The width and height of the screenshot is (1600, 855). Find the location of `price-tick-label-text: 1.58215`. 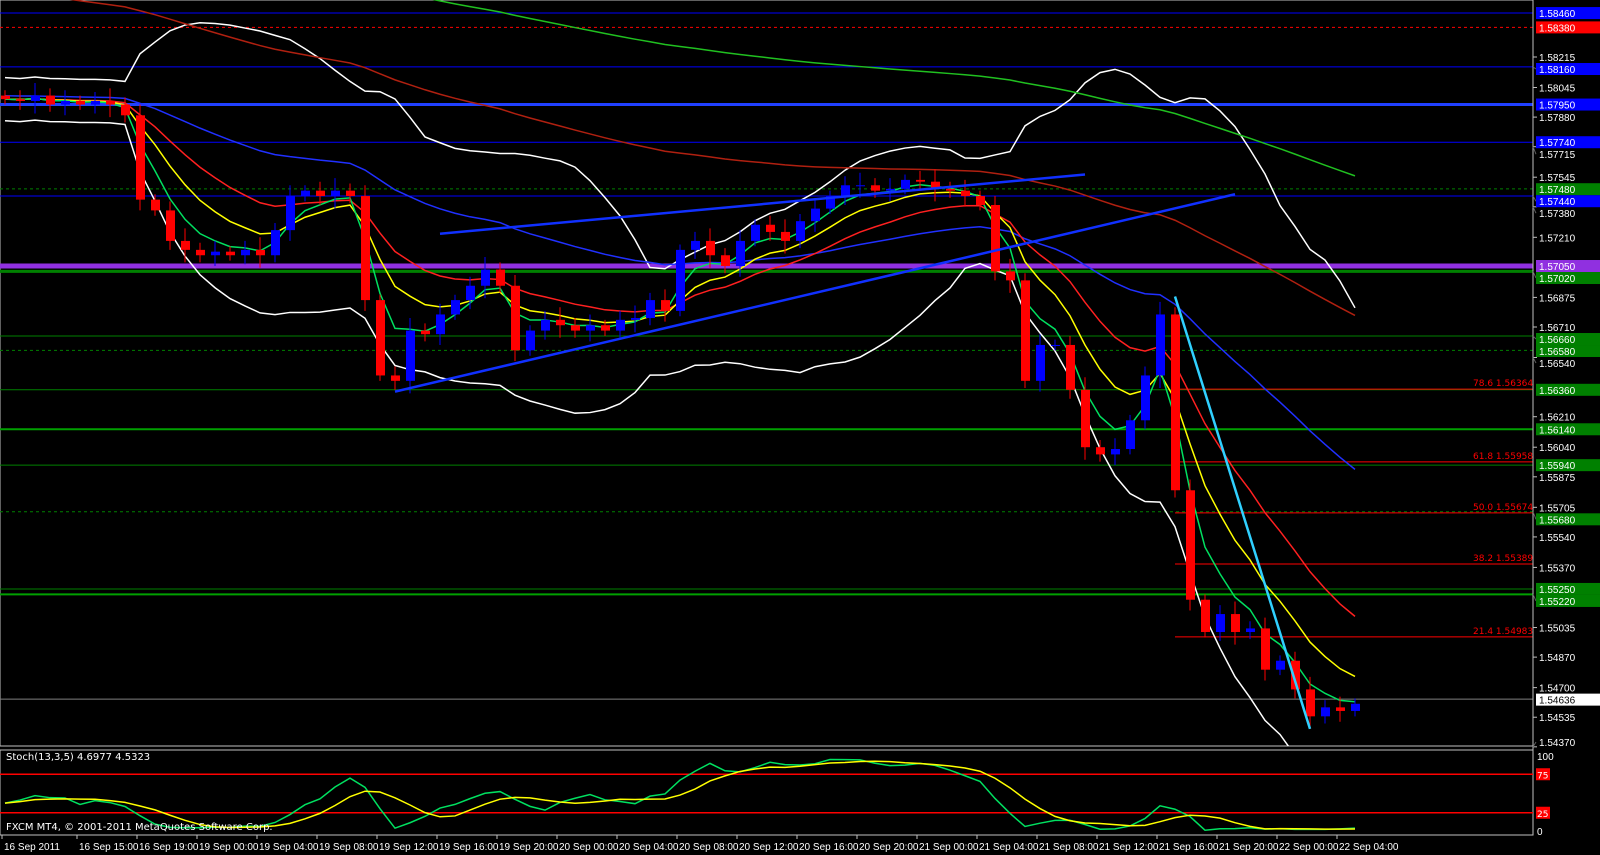

price-tick-label-text: 1.58215 is located at coordinates (1557, 58).